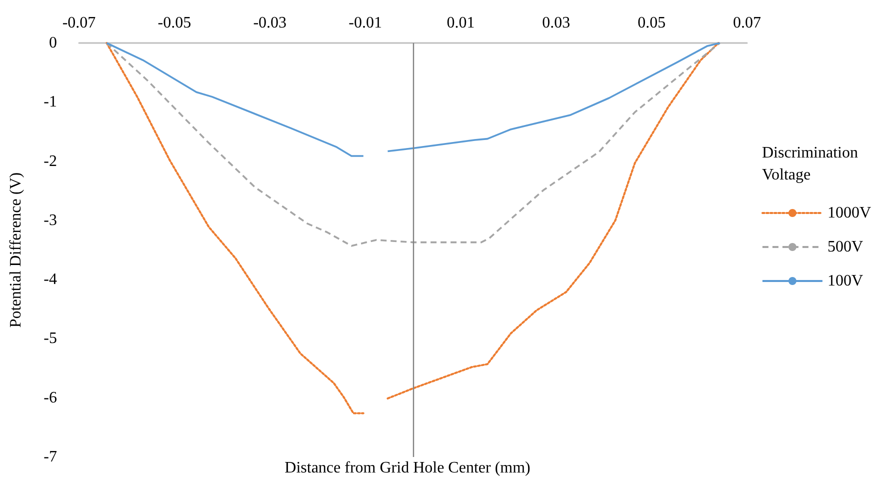 This screenshot has height=488, width=896. Describe the element at coordinates (845, 281) in the screenshot. I see `legend-label: 100V` at that location.